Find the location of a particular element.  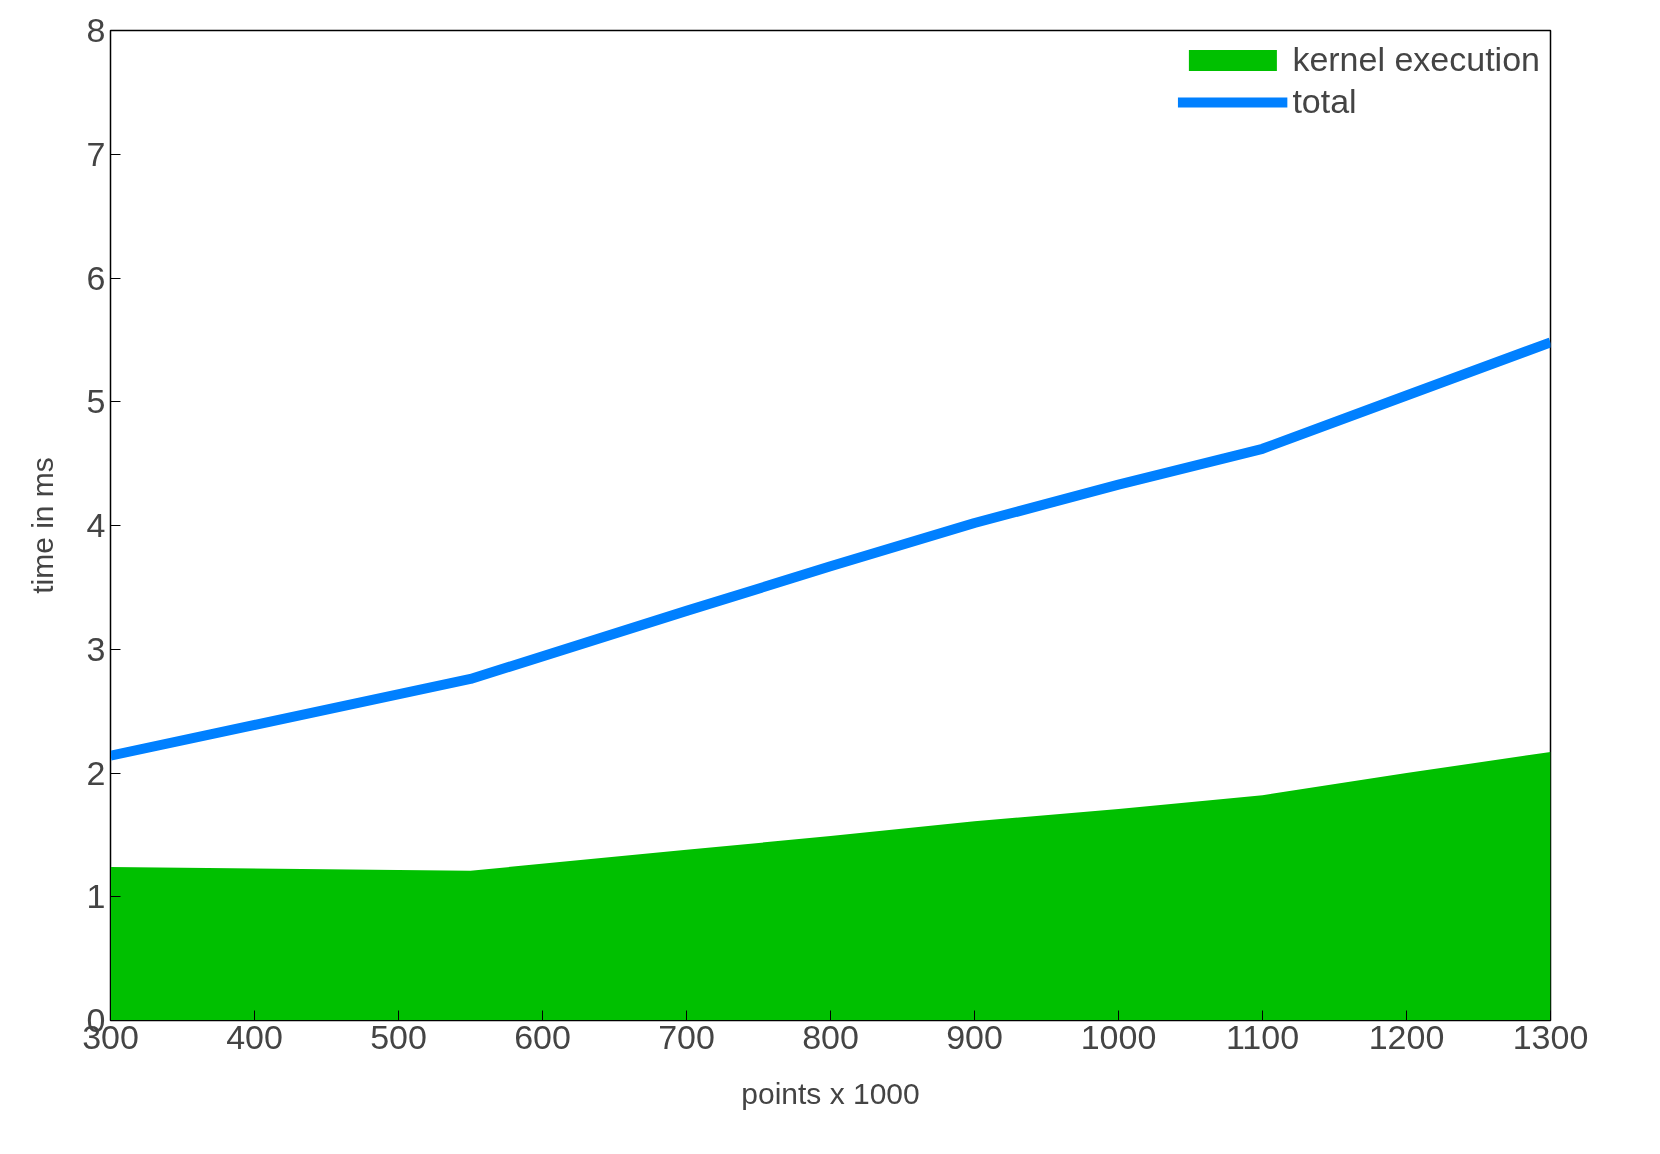

x-tick-label: 1000 is located at coordinates (1118, 1036).